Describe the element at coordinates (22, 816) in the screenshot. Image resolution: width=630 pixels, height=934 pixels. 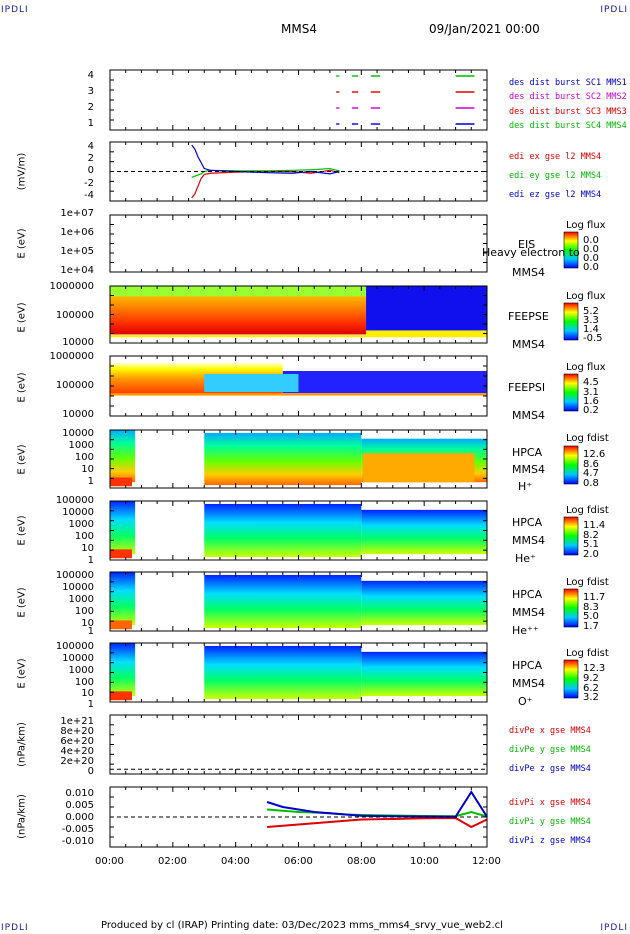
I see `ylabel-divpi: (nPa/km)` at that location.